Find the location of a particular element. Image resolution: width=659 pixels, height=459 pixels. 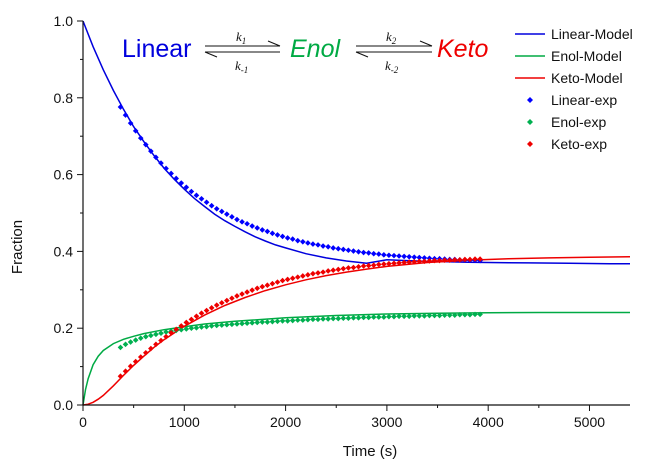

species-linear: Linear is located at coordinates (157, 49).